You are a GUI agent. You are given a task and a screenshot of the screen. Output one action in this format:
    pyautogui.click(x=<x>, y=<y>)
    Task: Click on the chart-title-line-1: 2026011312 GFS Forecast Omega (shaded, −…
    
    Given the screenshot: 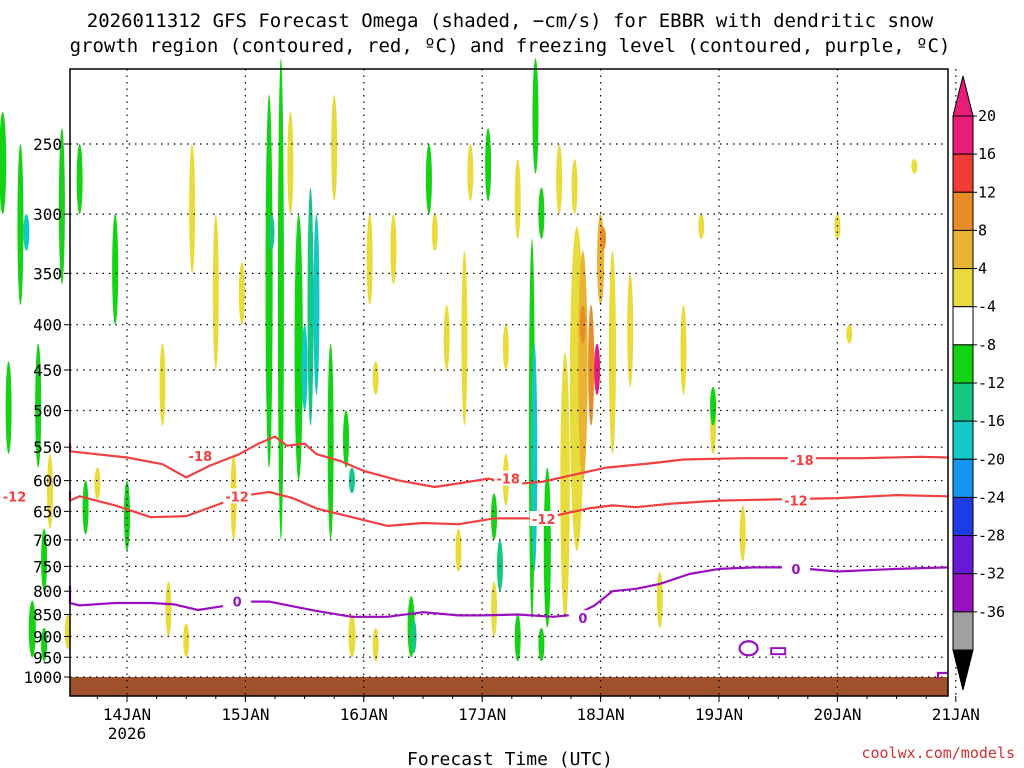 What is the action you would take?
    pyautogui.click(x=510, y=21)
    